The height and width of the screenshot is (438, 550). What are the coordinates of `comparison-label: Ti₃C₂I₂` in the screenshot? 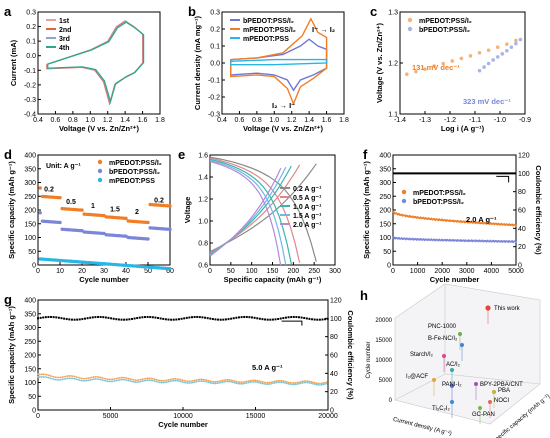 It's located at (441, 409).